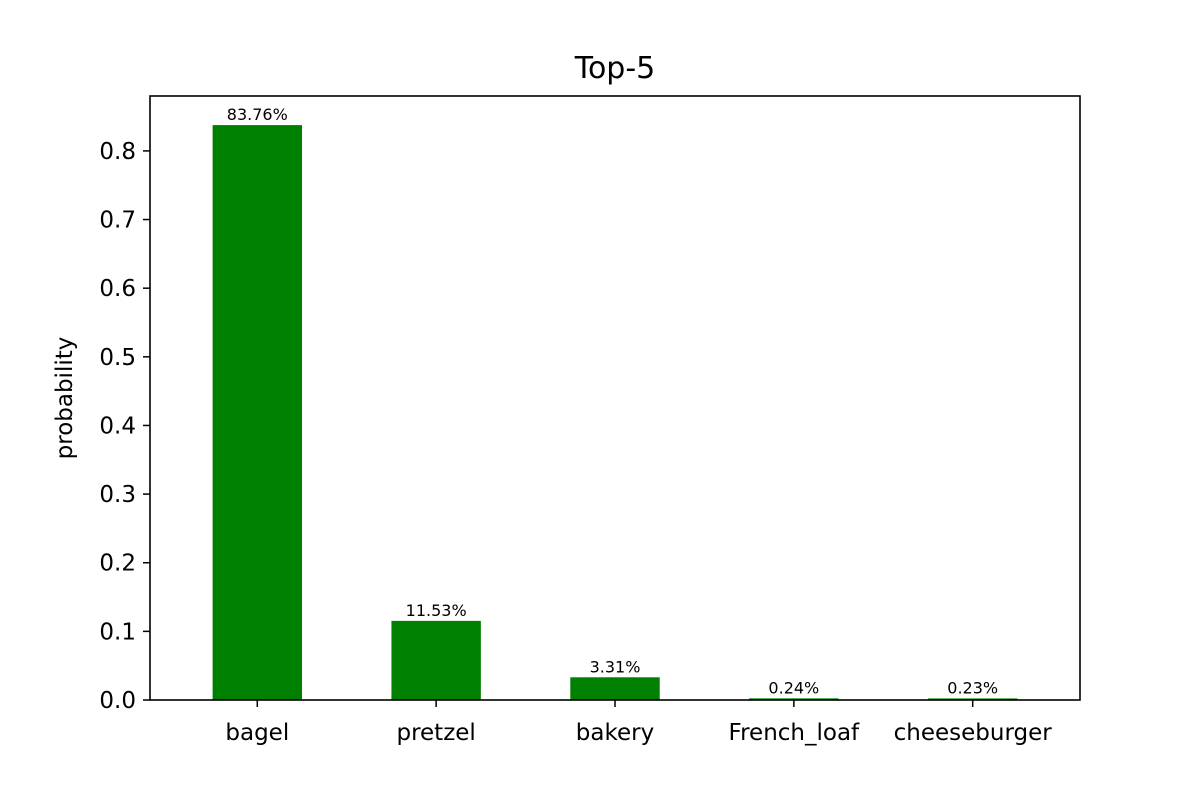  I want to click on y-tick-label: 0.8, so click(117, 152).